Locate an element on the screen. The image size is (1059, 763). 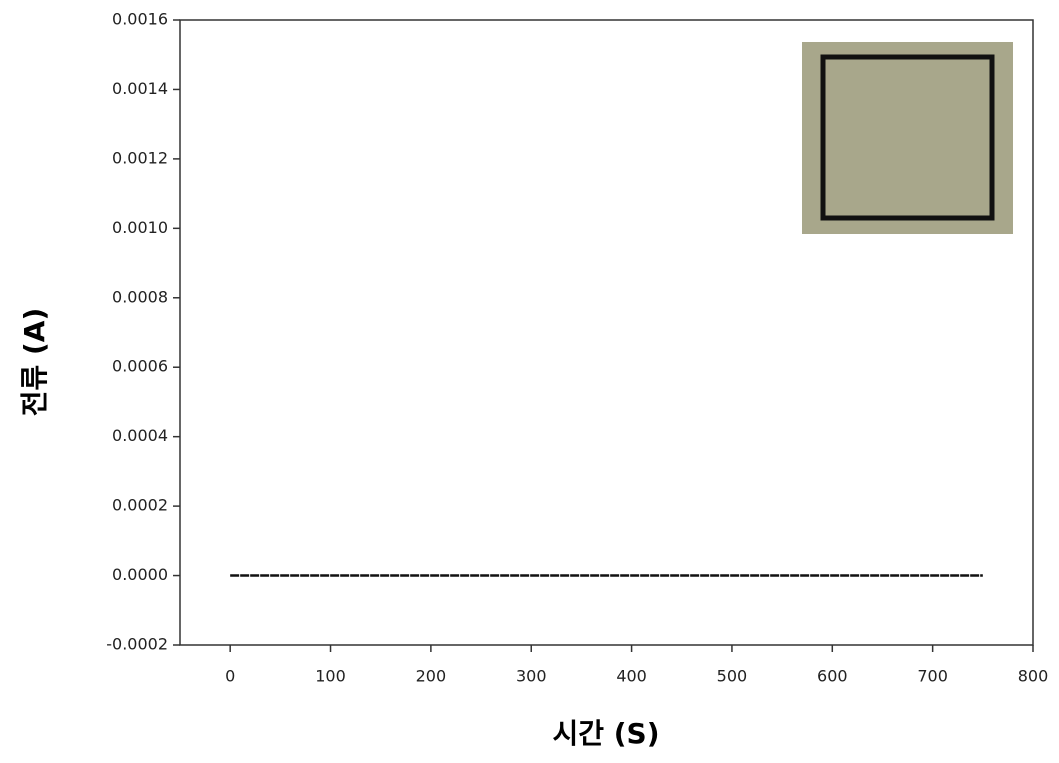
y-tick-label: 0.0004 is located at coordinates (140, 435).